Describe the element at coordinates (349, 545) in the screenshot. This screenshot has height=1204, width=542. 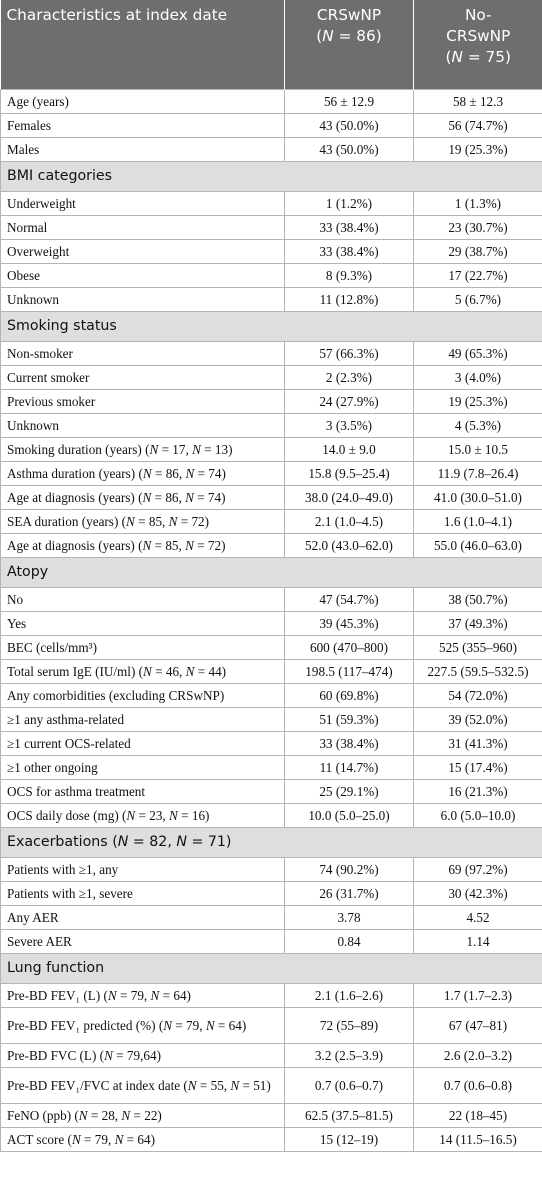
I see `crswnp-value: 52.0 (43.0–62.0)` at that location.